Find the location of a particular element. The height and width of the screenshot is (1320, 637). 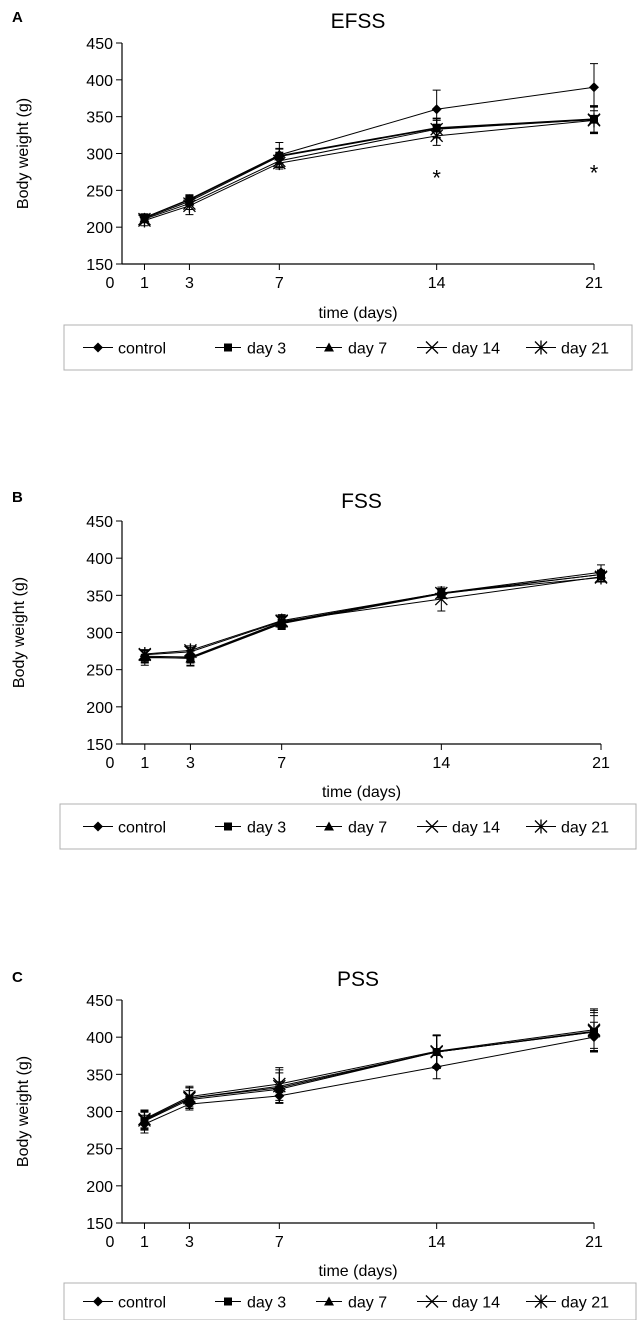

y-tick-label: 200 is located at coordinates (99, 708).